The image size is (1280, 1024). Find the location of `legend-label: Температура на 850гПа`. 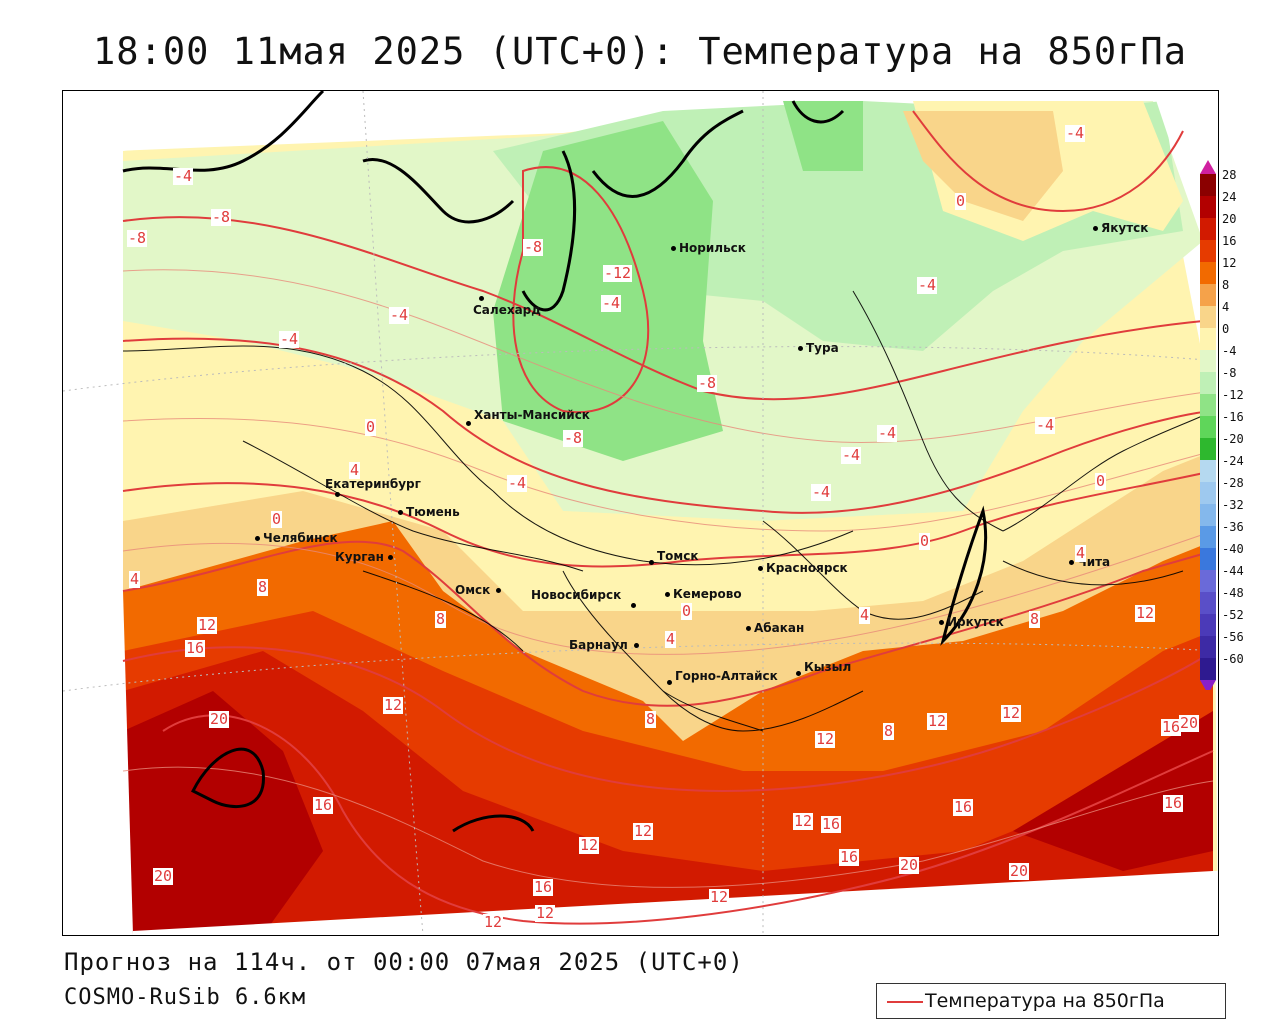

legend-label: Температура на 850гПа is located at coordinates (1045, 1001).